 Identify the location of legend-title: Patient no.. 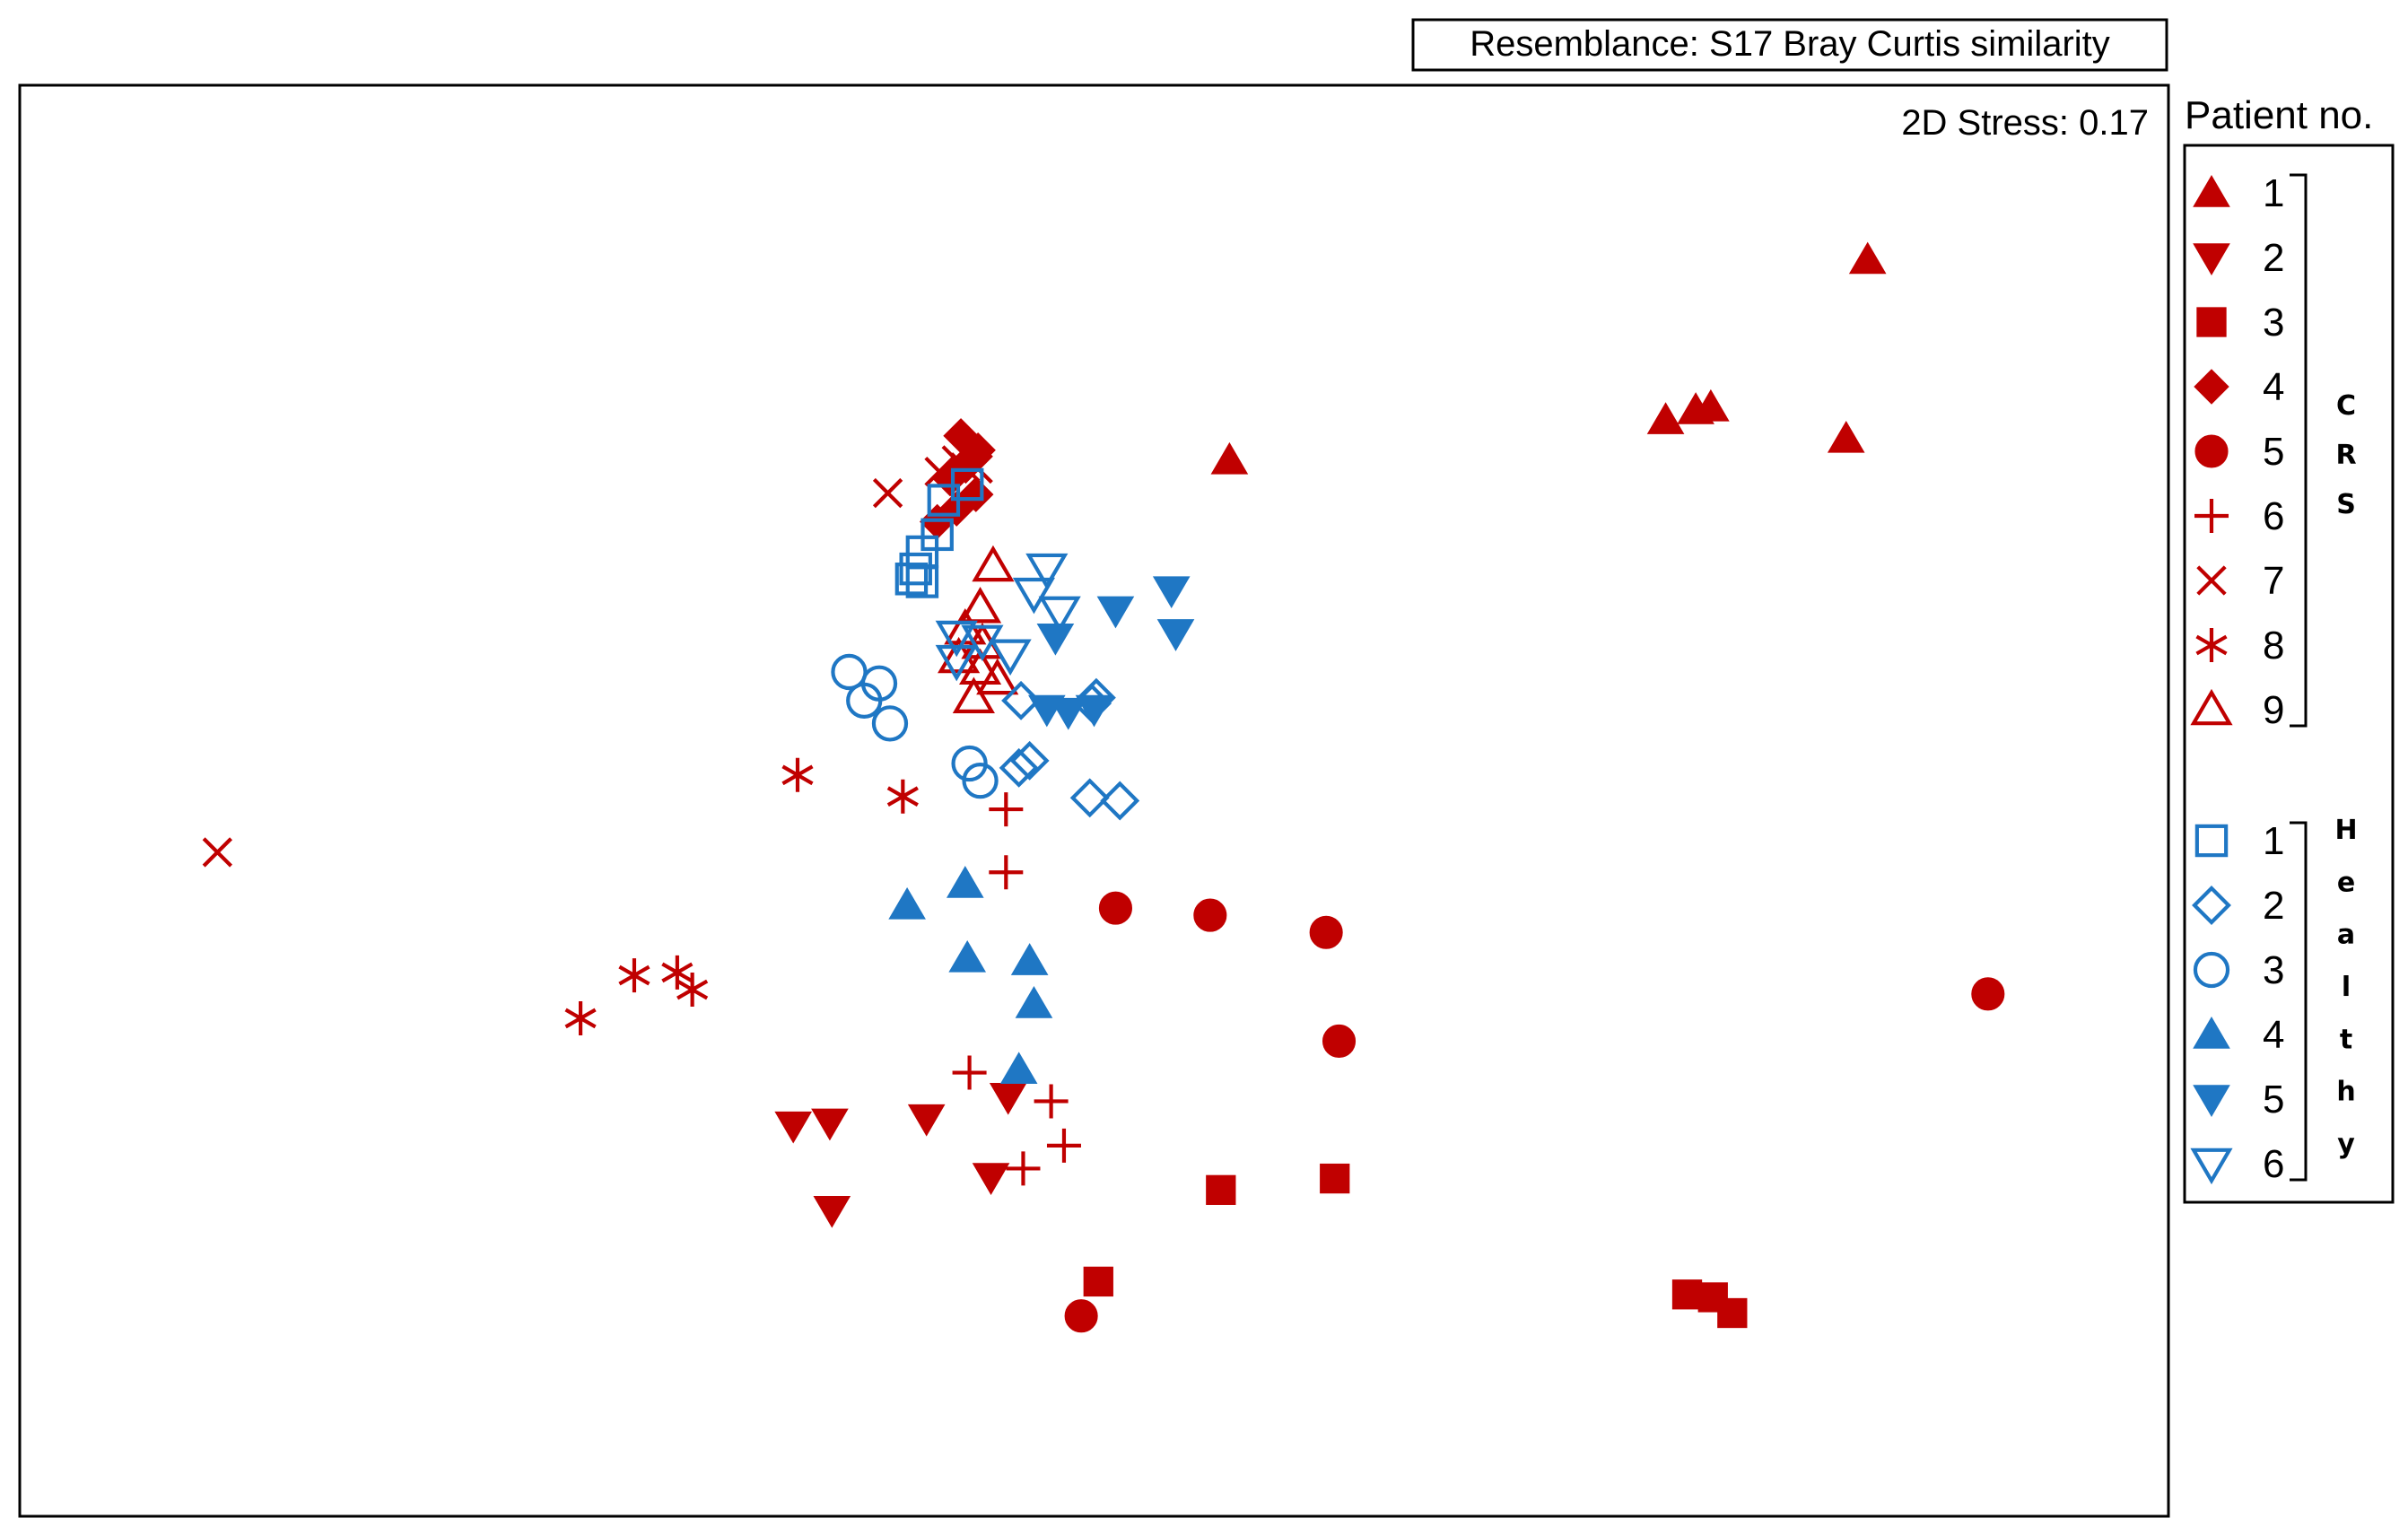
(2279, 115).